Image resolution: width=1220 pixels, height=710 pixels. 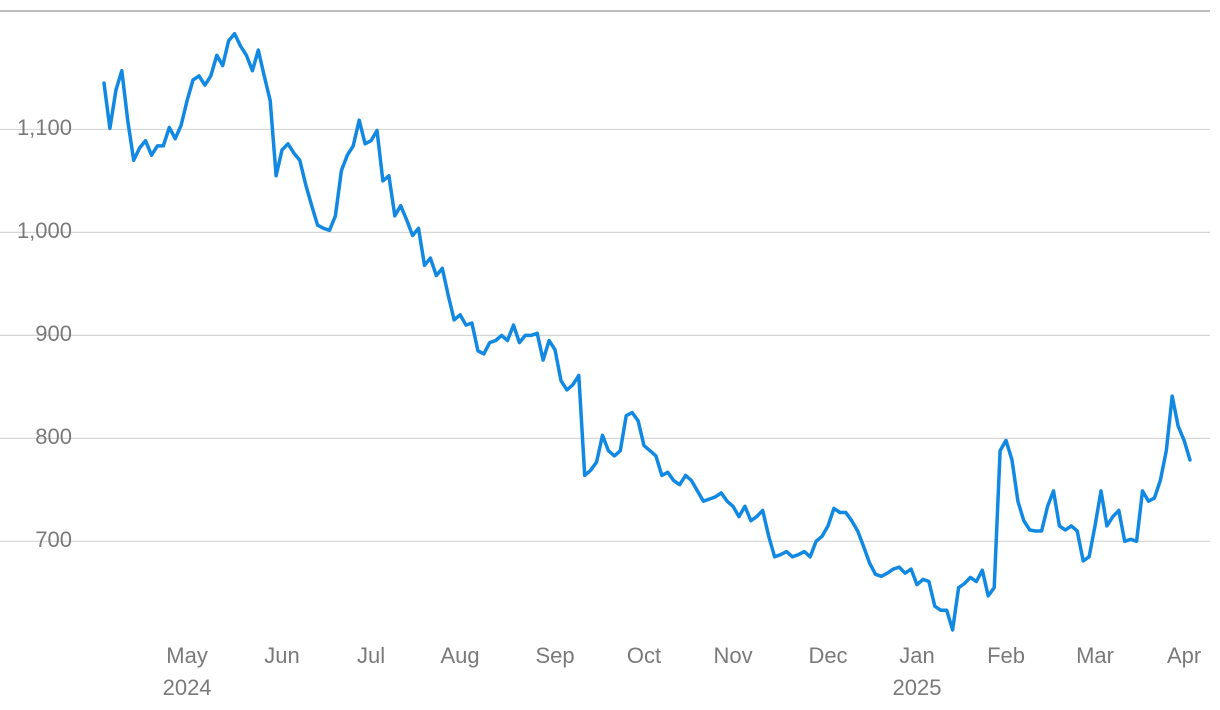 What do you see at coordinates (53, 436) in the screenshot?
I see `y-tick-label: 800` at bounding box center [53, 436].